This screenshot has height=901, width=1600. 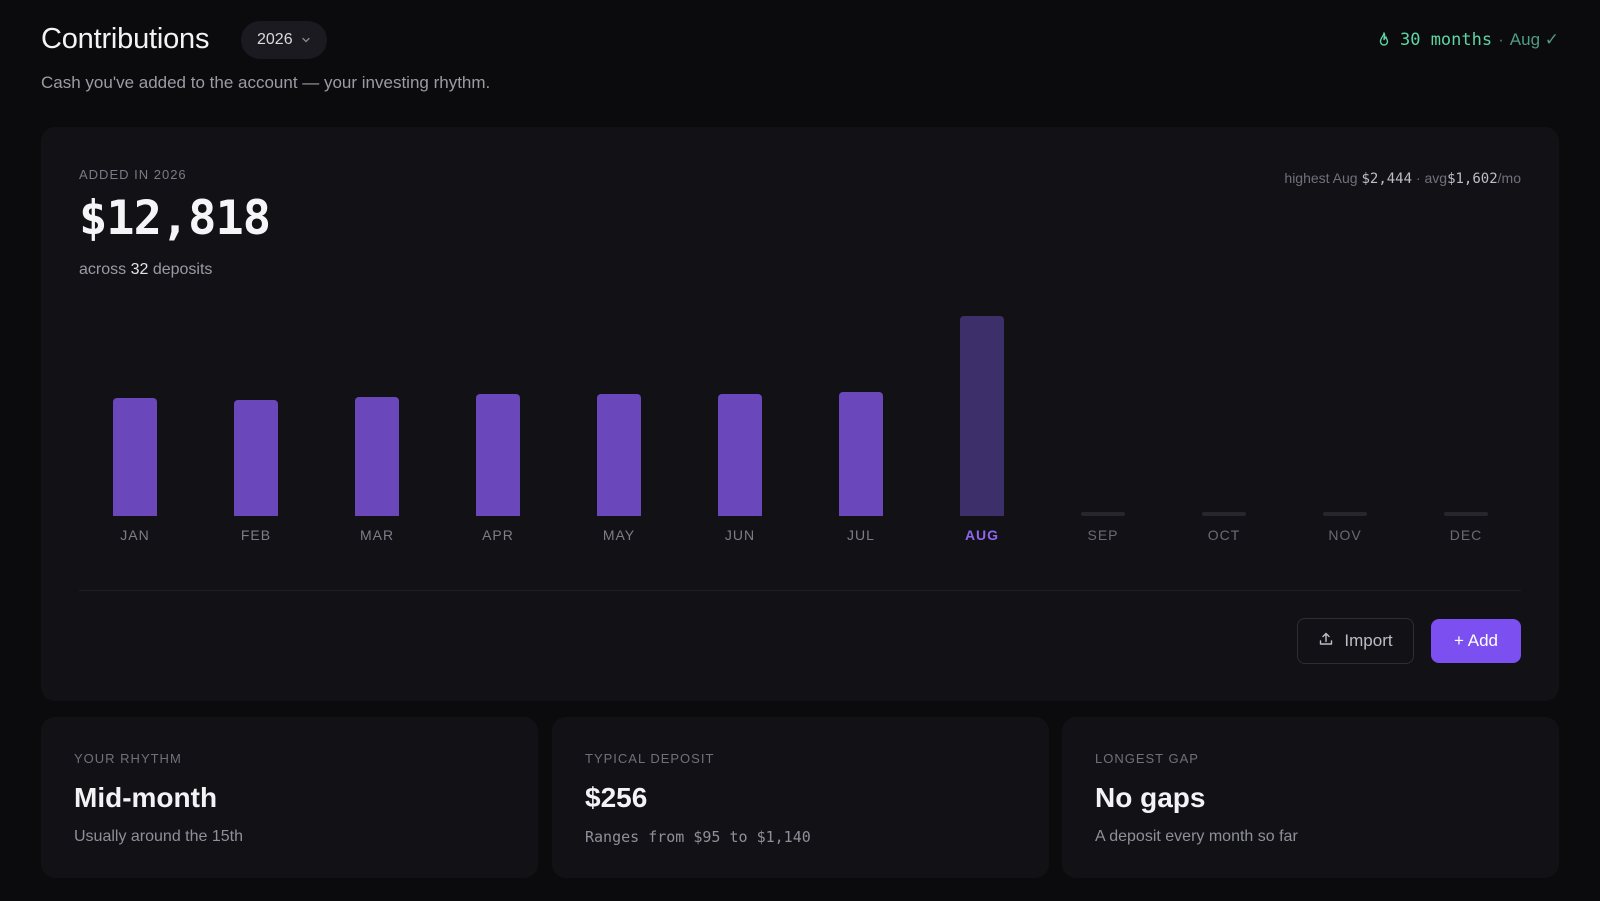 I want to click on upload-icon, so click(x=1326, y=641).